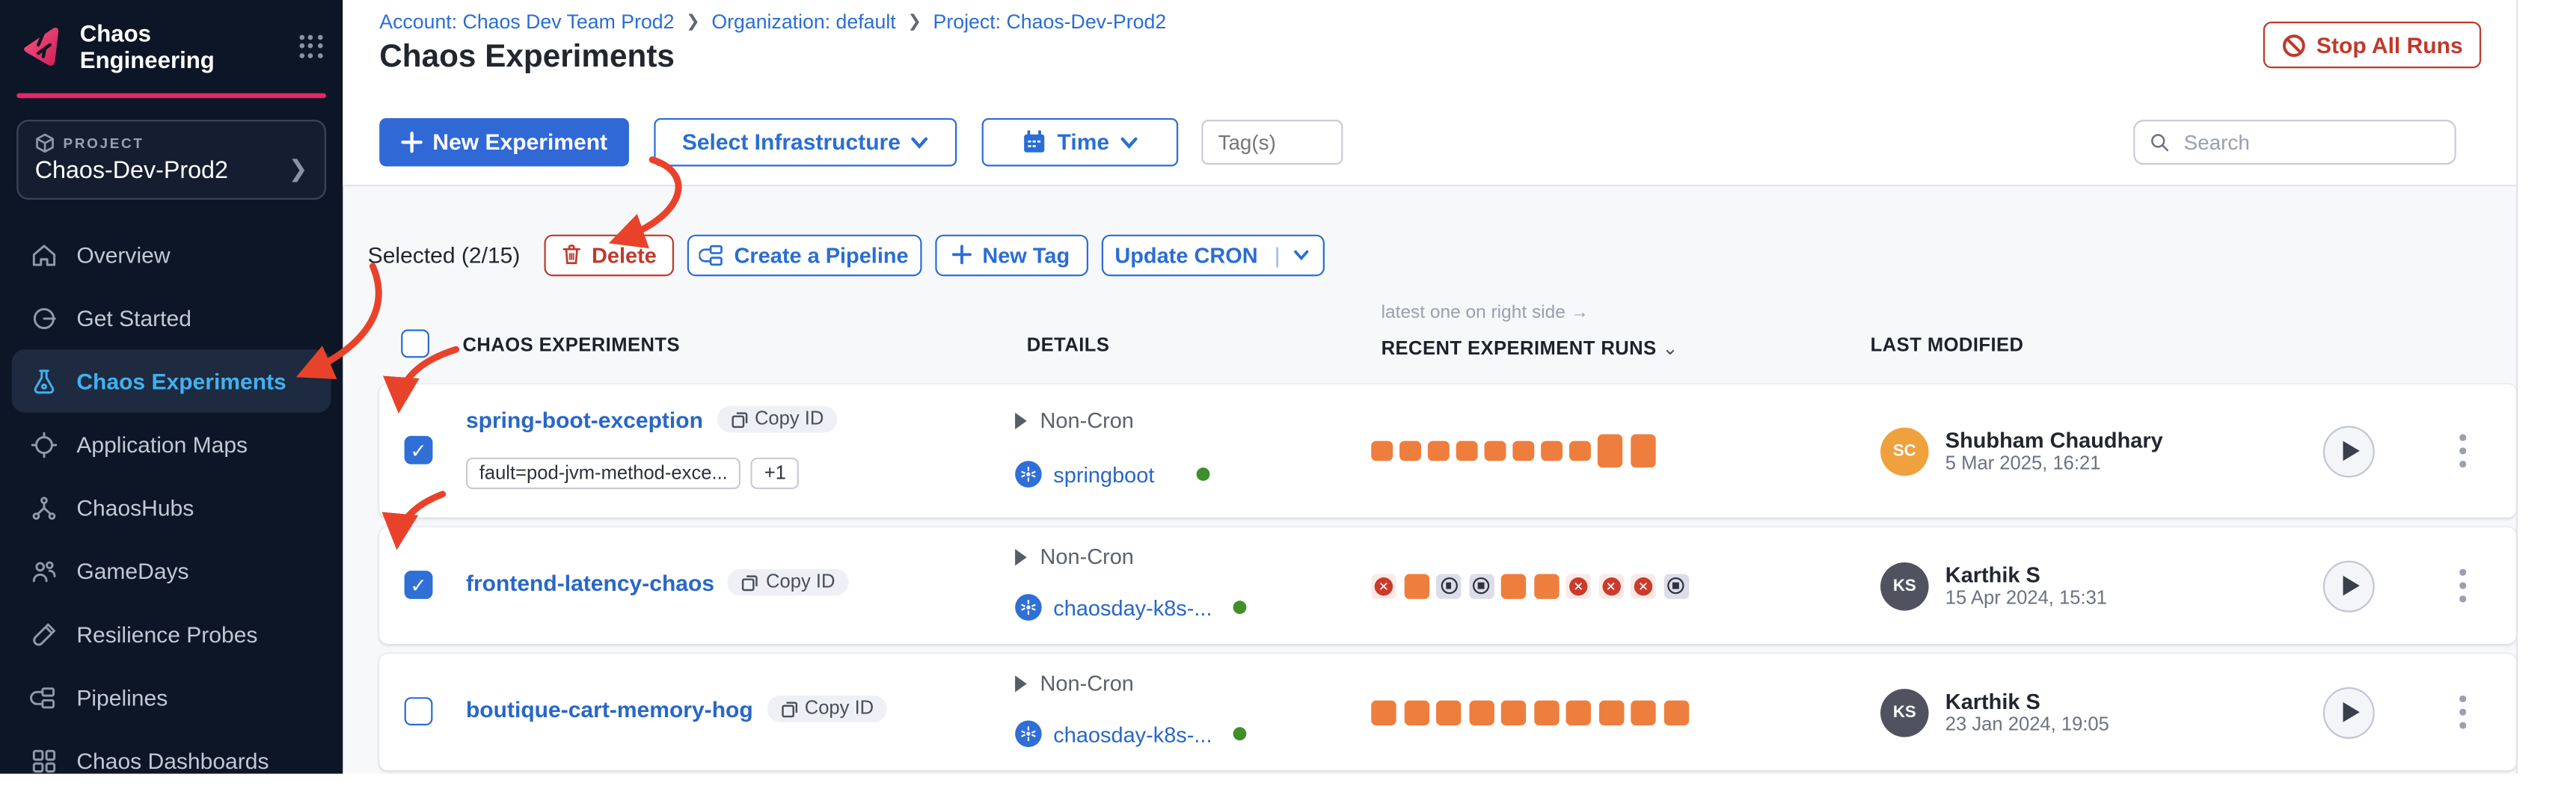 The height and width of the screenshot is (792, 2576). Describe the element at coordinates (171, 381) in the screenshot. I see `sidebar-item-chaos-experiments: Chaos Experiments` at that location.